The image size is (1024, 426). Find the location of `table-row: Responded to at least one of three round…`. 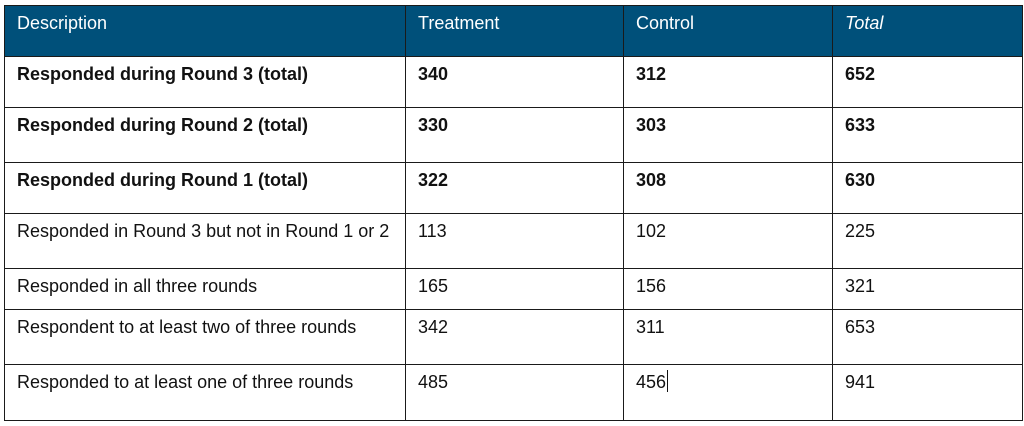

table-row: Responded to at least one of three round… is located at coordinates (513, 392).